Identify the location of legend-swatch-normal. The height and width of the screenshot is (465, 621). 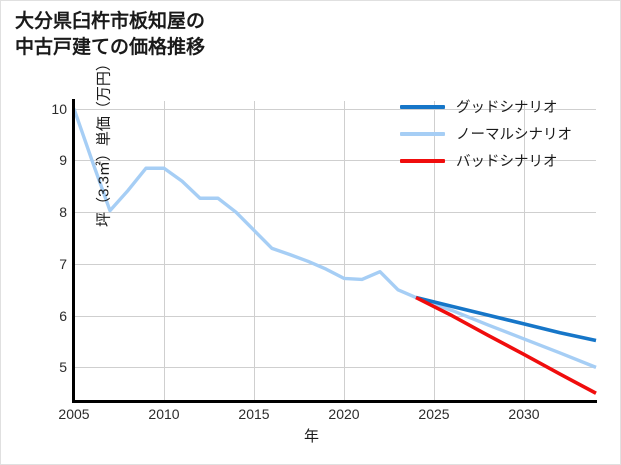
(422, 133).